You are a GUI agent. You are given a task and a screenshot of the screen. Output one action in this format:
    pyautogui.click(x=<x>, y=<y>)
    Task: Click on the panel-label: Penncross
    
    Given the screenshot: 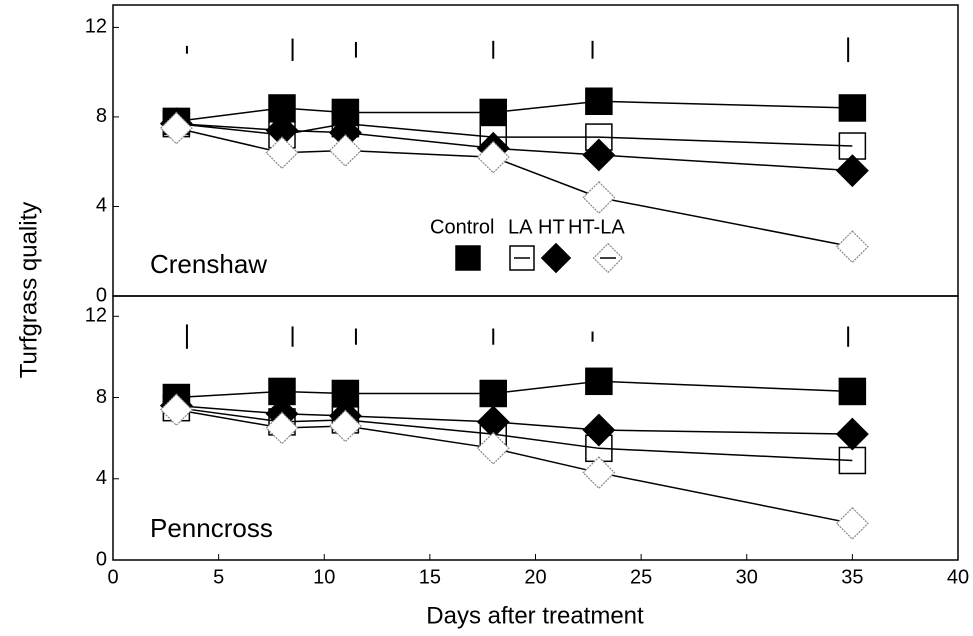 What is the action you would take?
    pyautogui.click(x=211, y=528)
    